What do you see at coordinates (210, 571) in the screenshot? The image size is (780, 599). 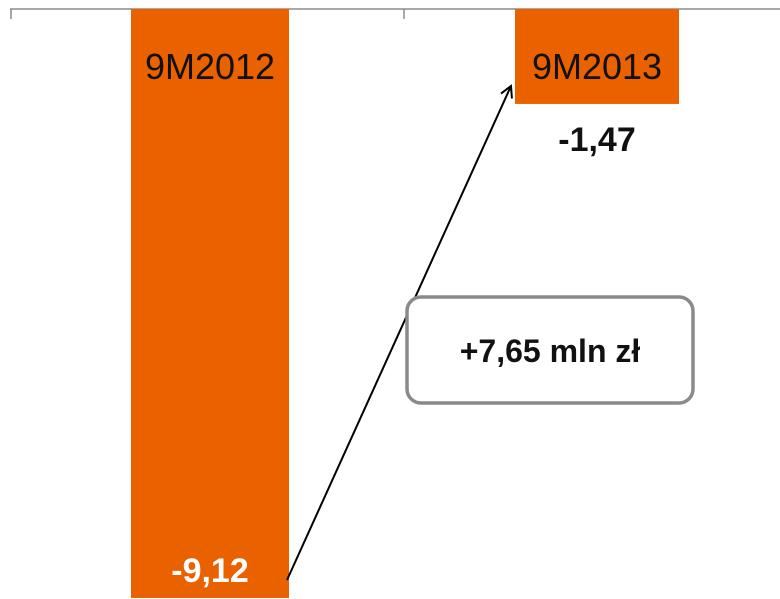 I see `value-label-9m2012: -9,12` at bounding box center [210, 571].